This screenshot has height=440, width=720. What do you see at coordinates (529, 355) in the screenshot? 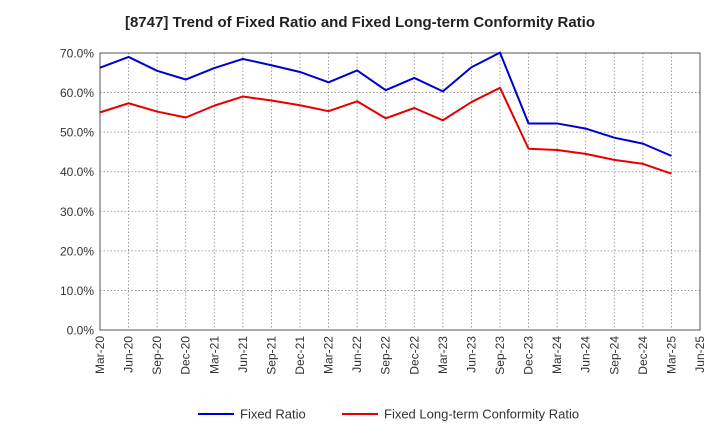
I see `x-tick-label: Dec-23` at bounding box center [529, 355].